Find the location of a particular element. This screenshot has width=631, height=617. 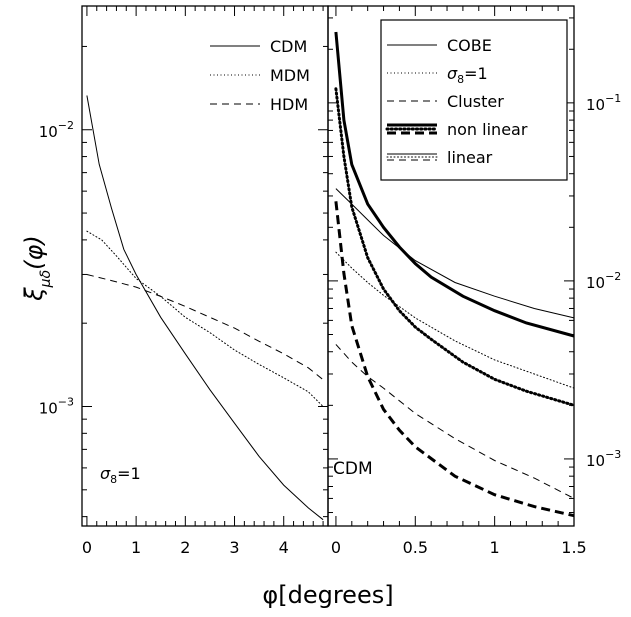

x-tick-label: 1.5 is located at coordinates (573, 547).